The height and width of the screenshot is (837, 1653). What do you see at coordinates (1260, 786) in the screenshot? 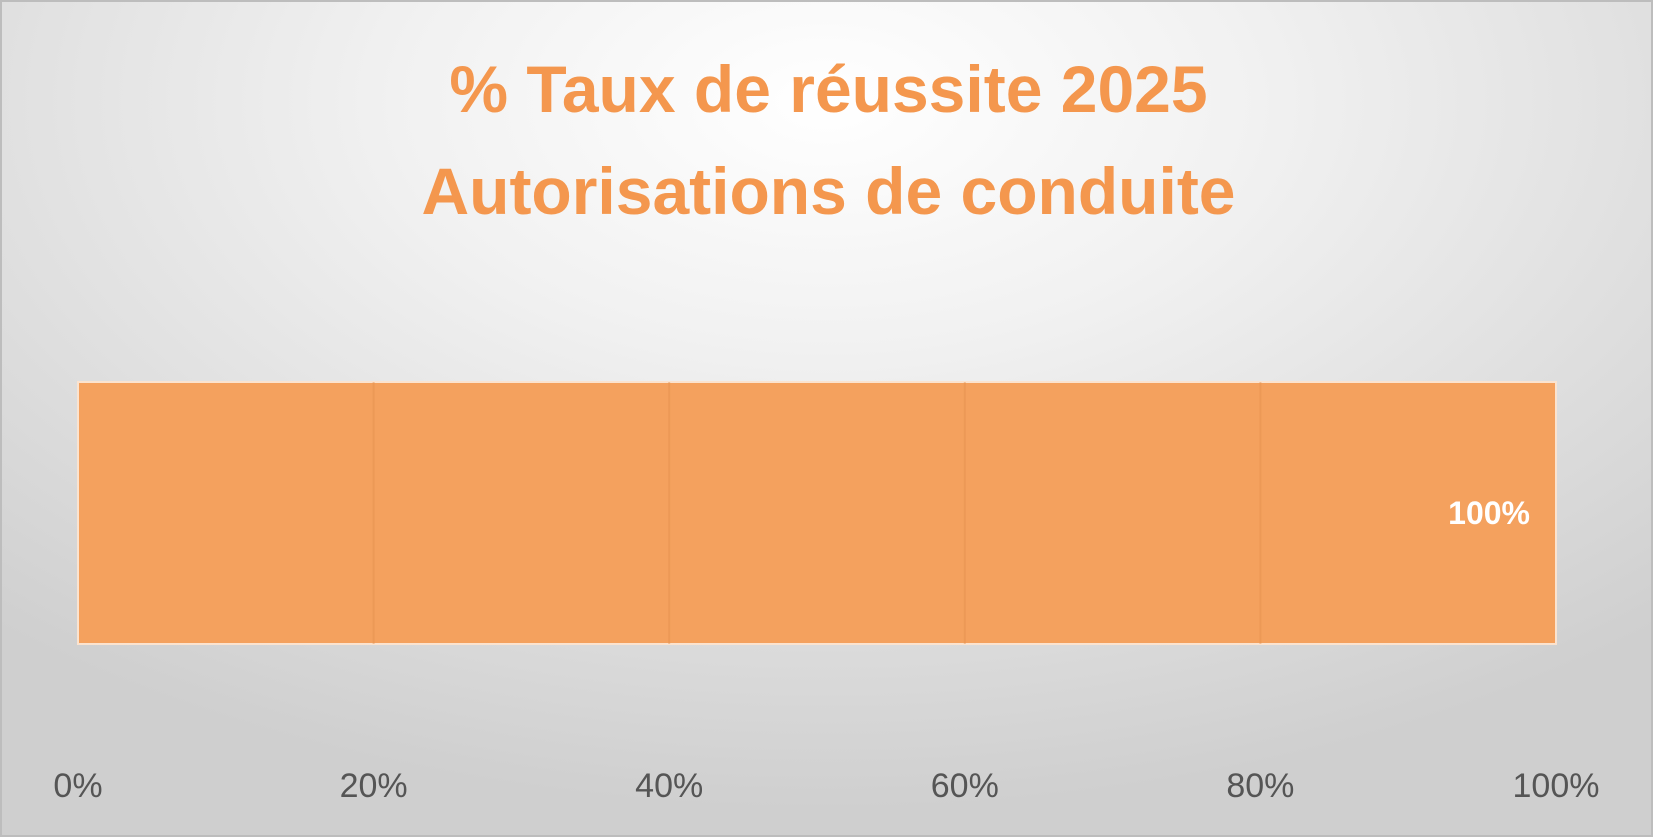
I see `x-tick-label-4: 80%` at bounding box center [1260, 786].